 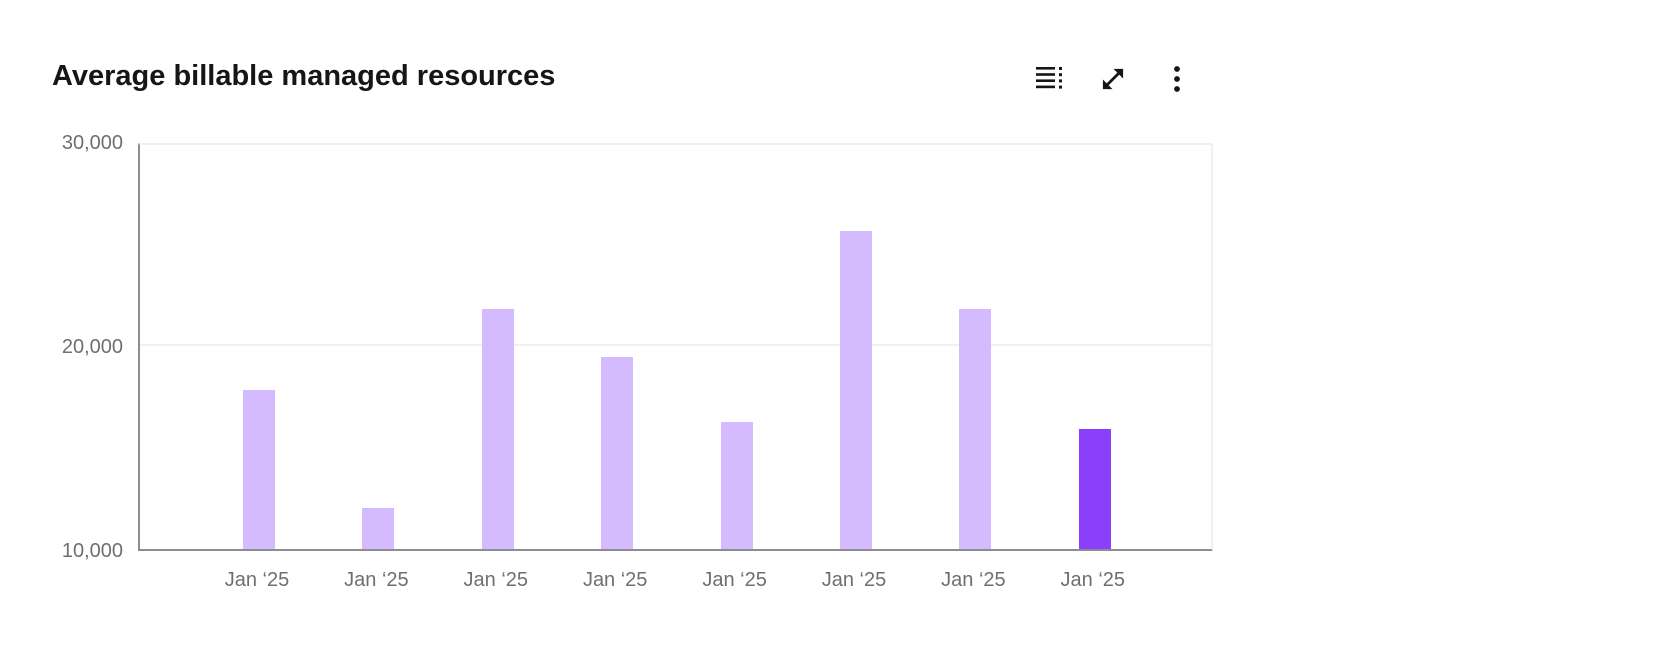 What do you see at coordinates (304, 76) in the screenshot?
I see `chart-title: Average billable managed resources` at bounding box center [304, 76].